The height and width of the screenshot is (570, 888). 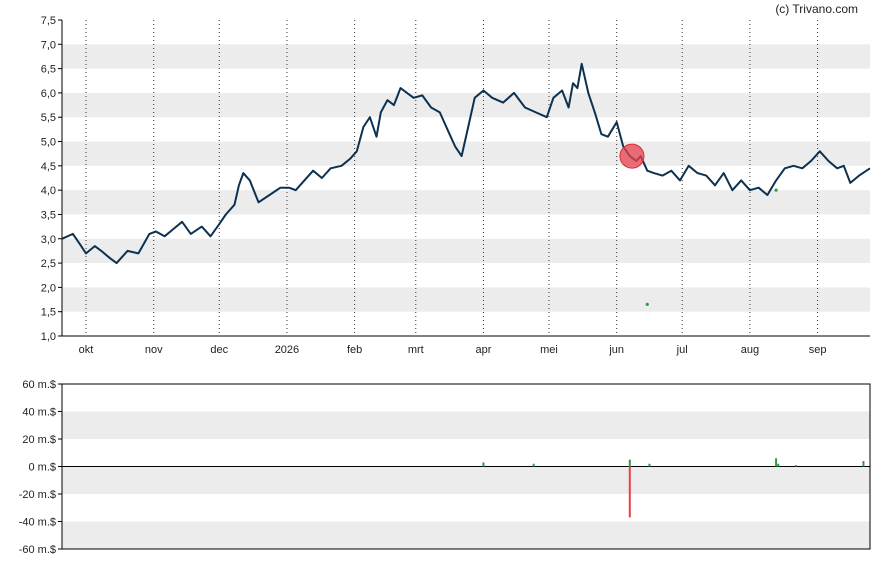 What do you see at coordinates (48, 215) in the screenshot?
I see `y-tick-label: 3,5` at bounding box center [48, 215].